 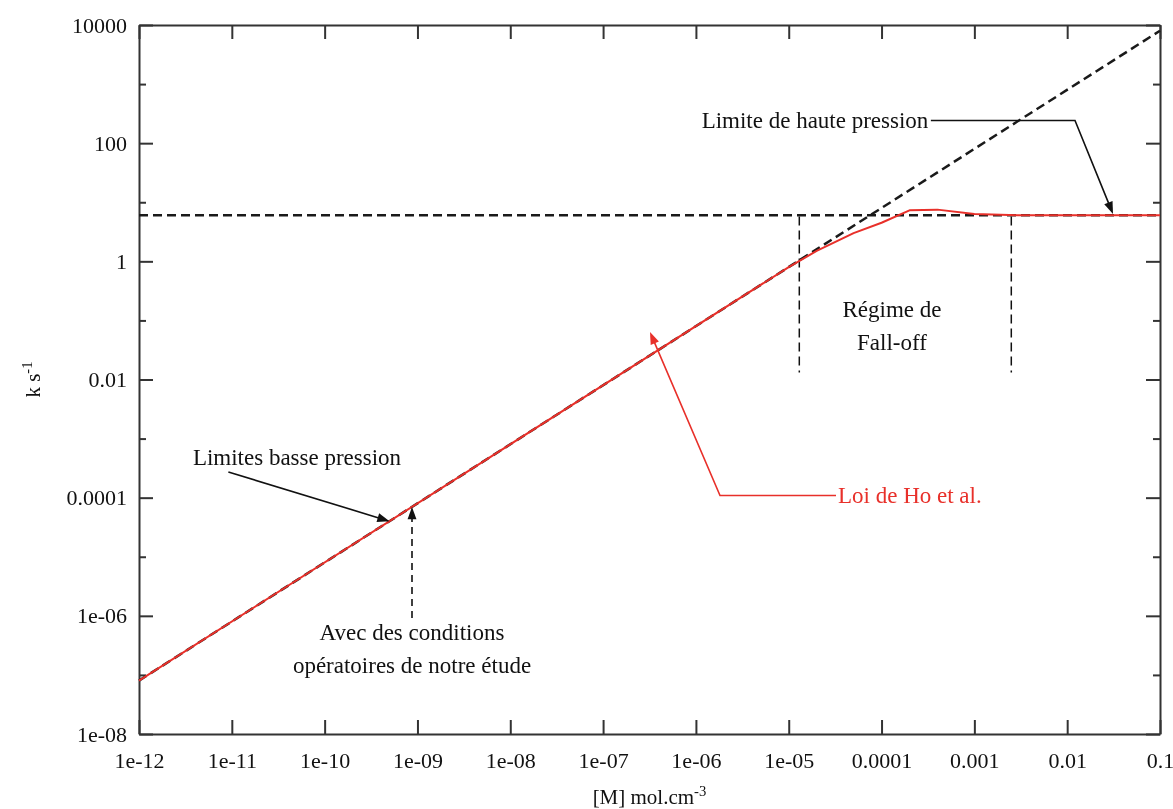 What do you see at coordinates (892, 326) in the screenshot?
I see `annotation: Régime de Fall-off` at bounding box center [892, 326].